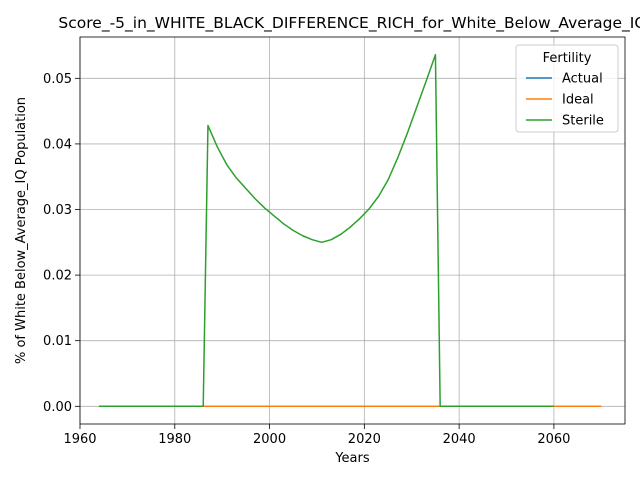 The image size is (640, 480). What do you see at coordinates (583, 121) in the screenshot?
I see `legend-label-sterile: Sterile` at bounding box center [583, 121].